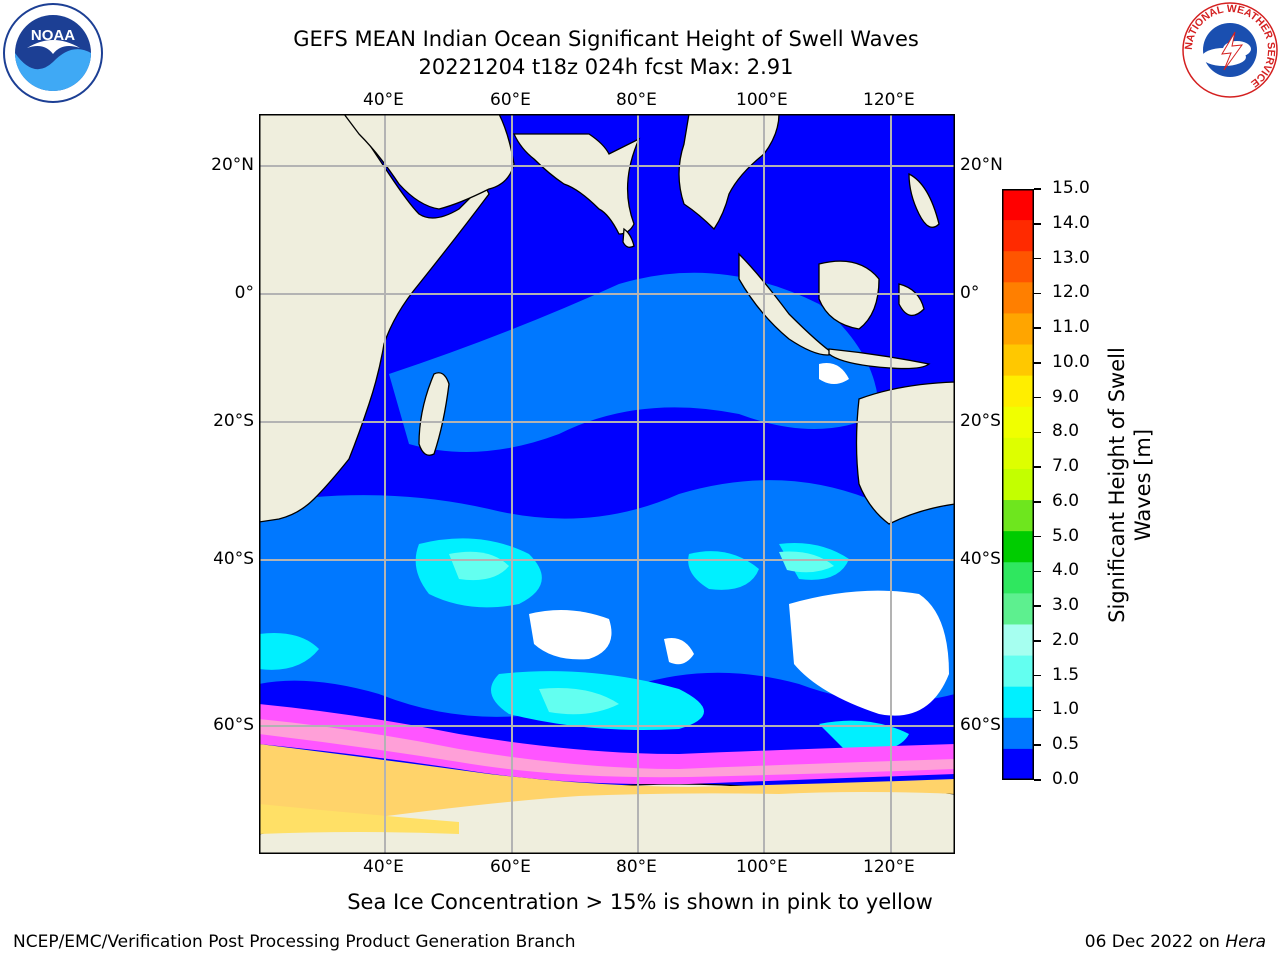 This screenshot has width=1280, height=960. I want to click on lat-label-right: 40°S, so click(980, 559).